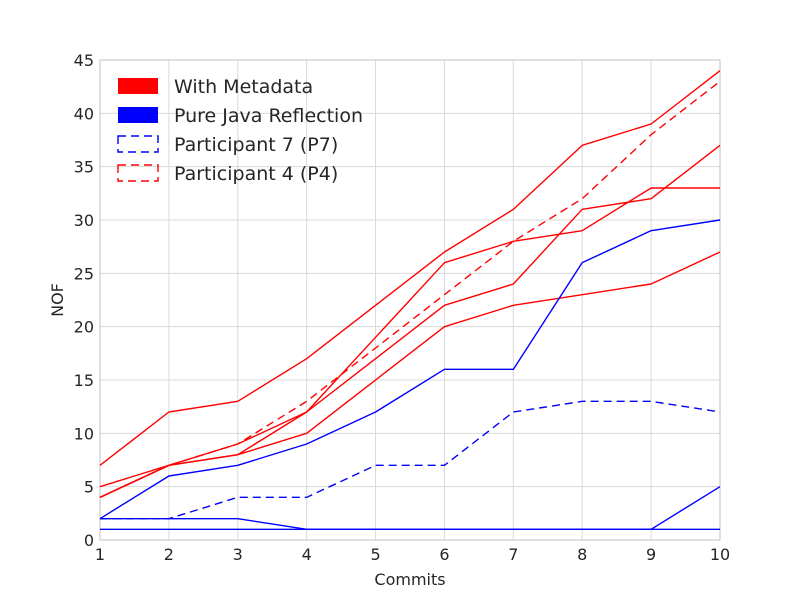 The image size is (800, 600). Describe the element at coordinates (412, 554) in the screenshot. I see `x-axis-ticks: 1 2 3 4 5 6 7 8 9 10` at that location.